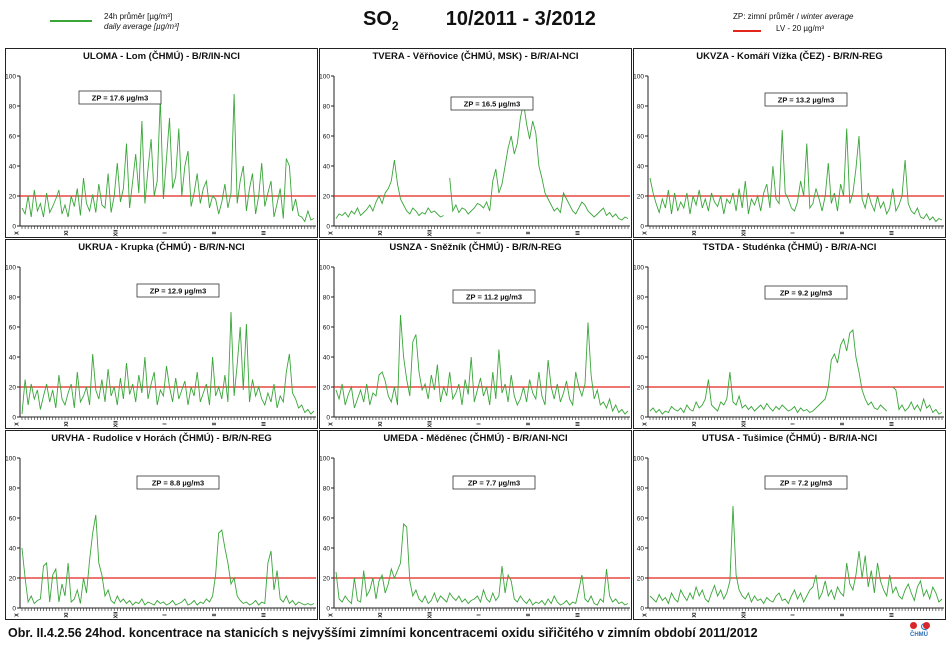 The width and height of the screenshot is (950, 646). I want to click on panel-title: ULOMA - Lom (ČHMÚ) - B/R/IN-NCI, so click(161, 56).